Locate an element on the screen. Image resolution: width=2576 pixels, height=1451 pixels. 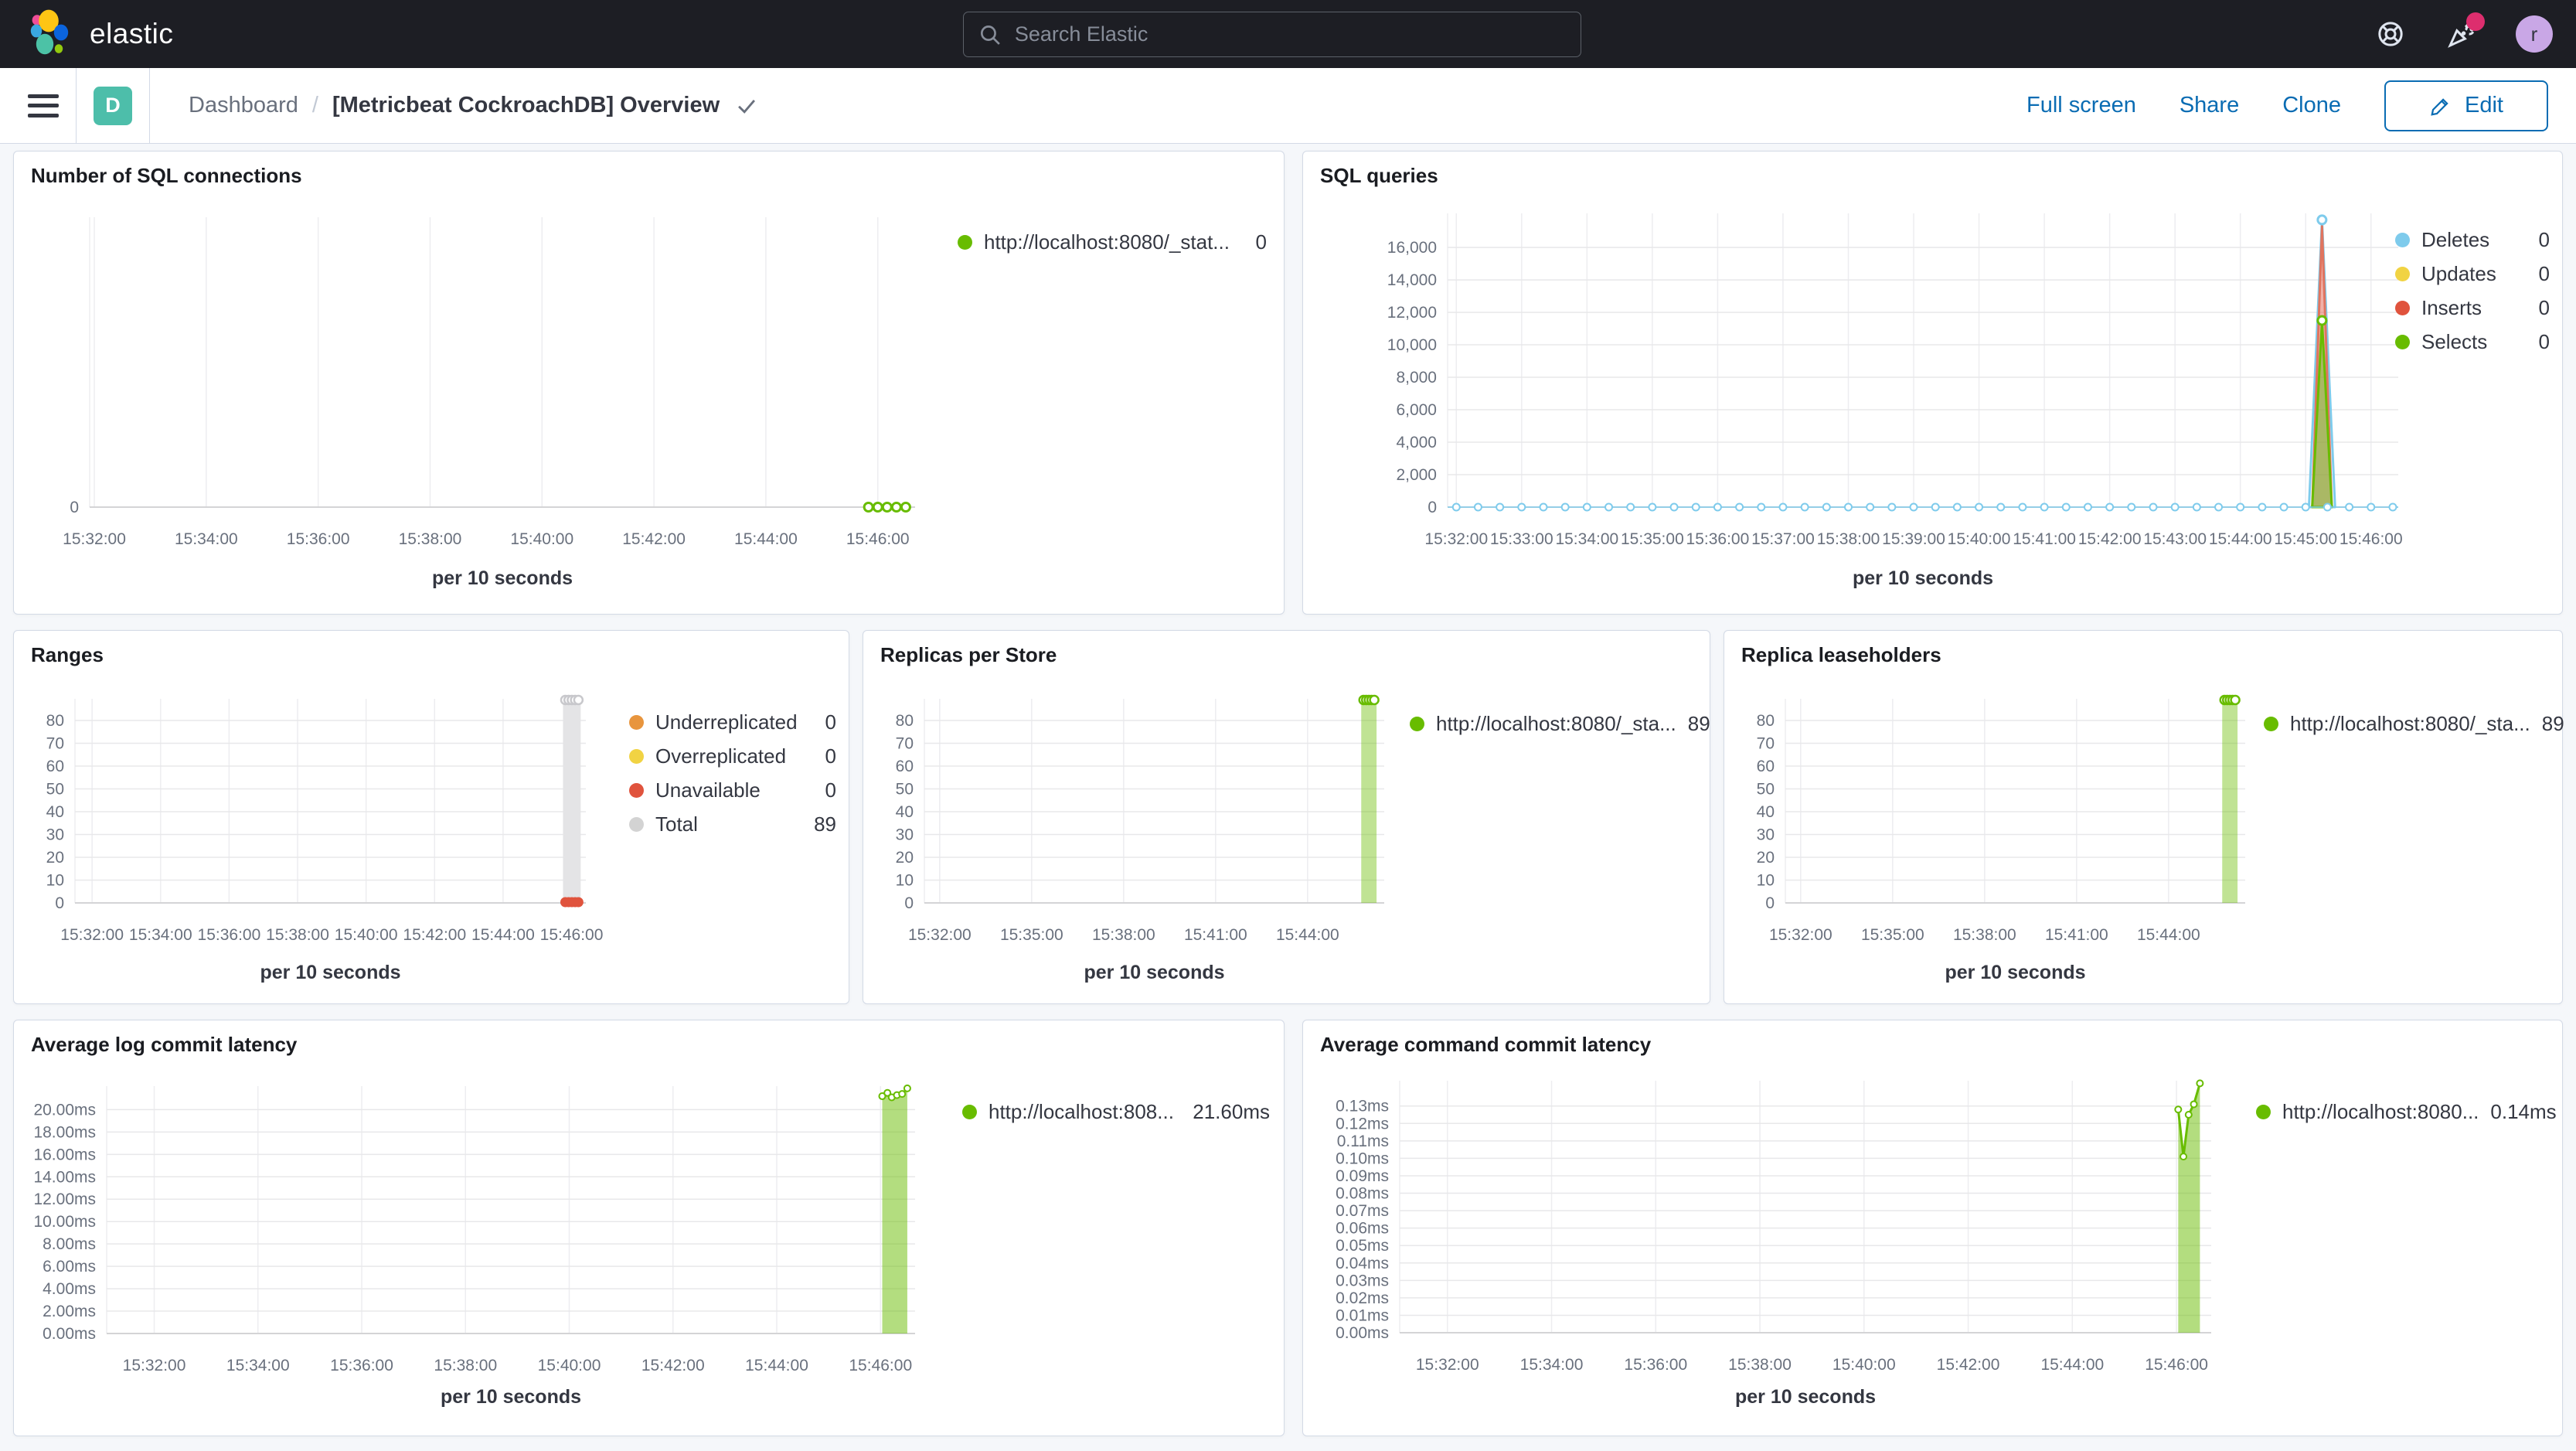
clone-button: Clone is located at coordinates (2311, 105).